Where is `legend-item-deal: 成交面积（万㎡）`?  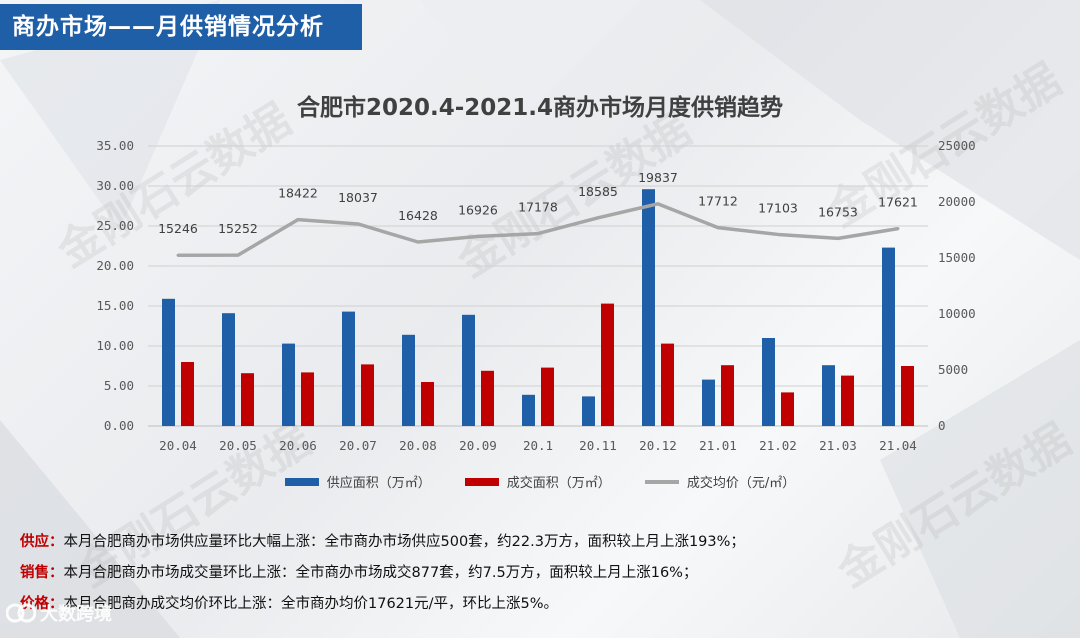 legend-item-deal: 成交面积（万㎡） is located at coordinates (537, 481).